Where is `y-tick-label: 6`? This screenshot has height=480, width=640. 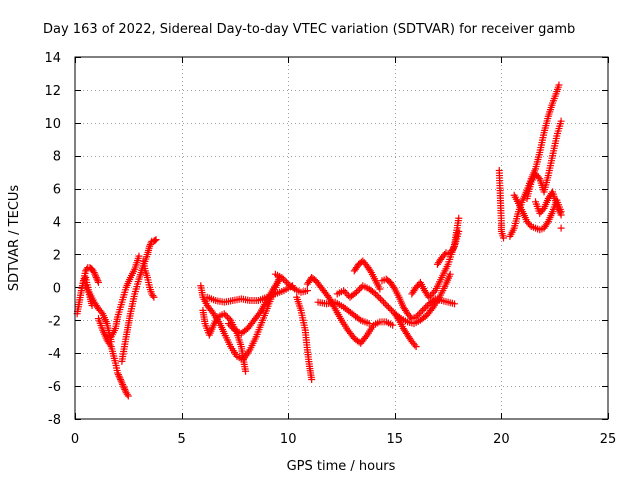 y-tick-label: 6 is located at coordinates (57, 190).